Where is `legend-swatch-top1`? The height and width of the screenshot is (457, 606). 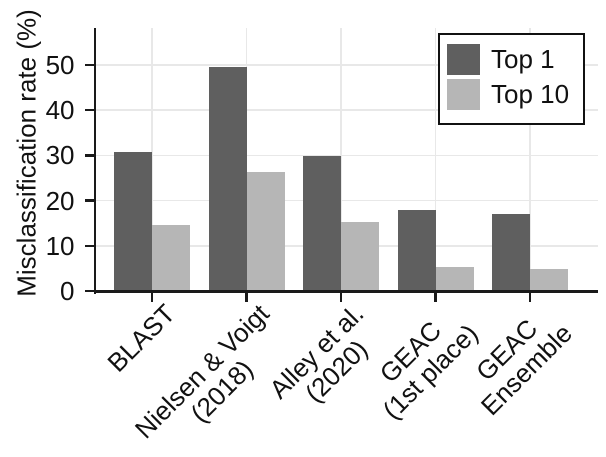
legend-swatch-top1 is located at coordinates (463, 59).